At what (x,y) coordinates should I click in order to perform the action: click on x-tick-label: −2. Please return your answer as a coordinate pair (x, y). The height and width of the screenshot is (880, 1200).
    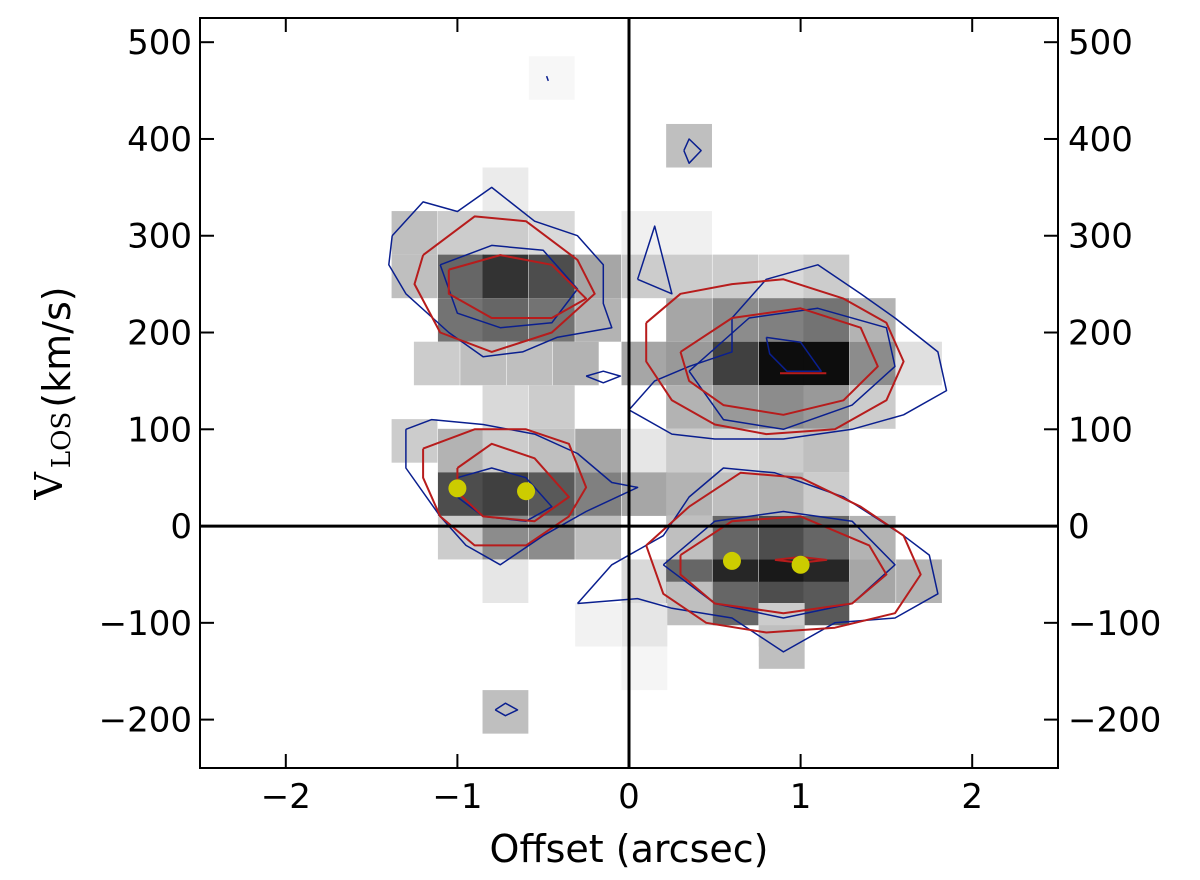
    Looking at the image, I should click on (286, 797).